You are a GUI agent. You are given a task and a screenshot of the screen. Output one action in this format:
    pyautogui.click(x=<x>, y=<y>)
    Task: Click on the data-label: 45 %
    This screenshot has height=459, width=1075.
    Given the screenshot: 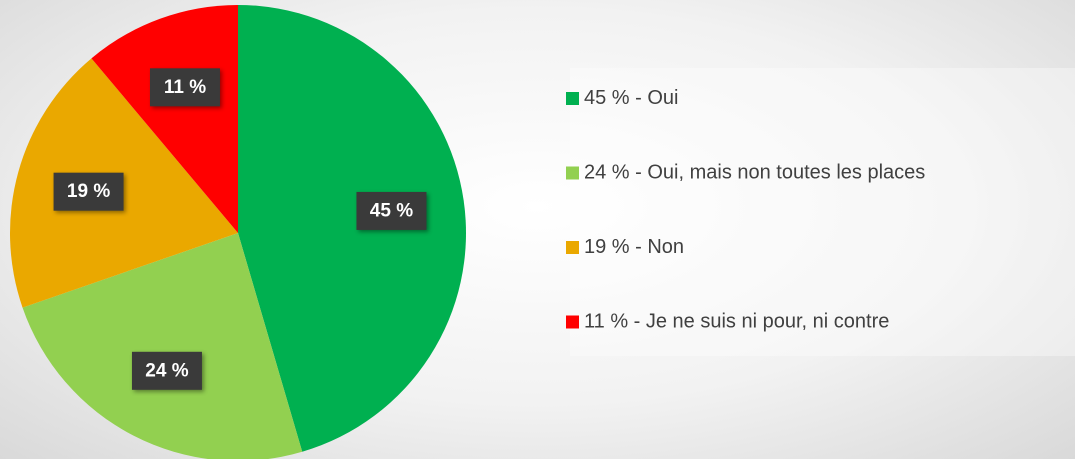 What is the action you would take?
    pyautogui.click(x=391, y=210)
    